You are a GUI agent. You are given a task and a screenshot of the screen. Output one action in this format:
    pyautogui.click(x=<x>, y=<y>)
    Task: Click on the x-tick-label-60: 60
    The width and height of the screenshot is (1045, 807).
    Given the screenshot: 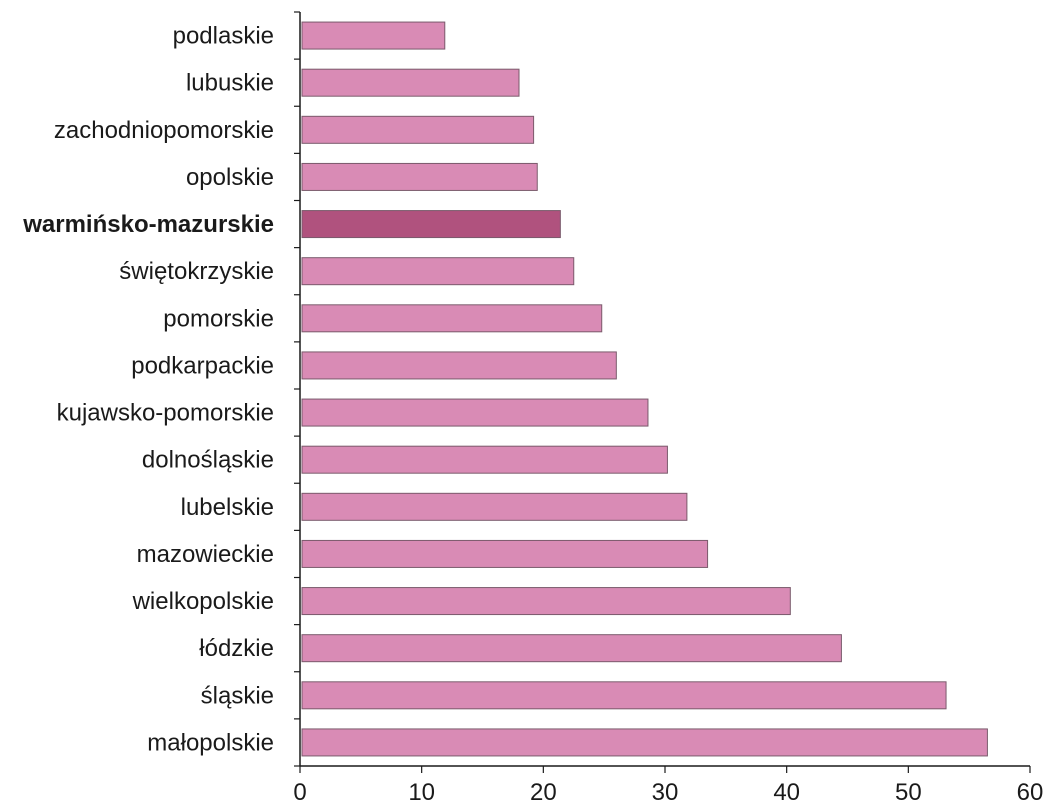 What is the action you would take?
    pyautogui.click(x=1030, y=792)
    